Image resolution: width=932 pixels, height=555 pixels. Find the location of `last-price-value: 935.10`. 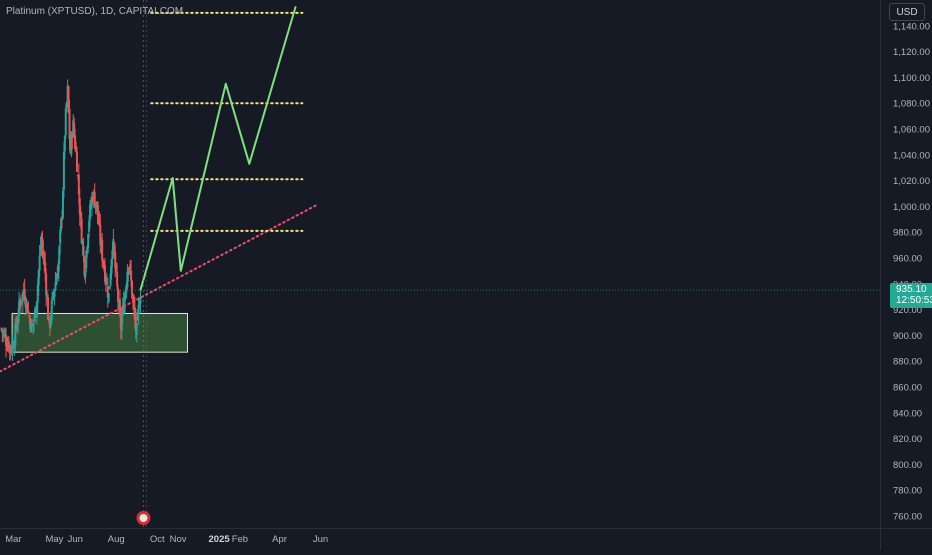

last-price-value: 935.10 is located at coordinates (911, 289).